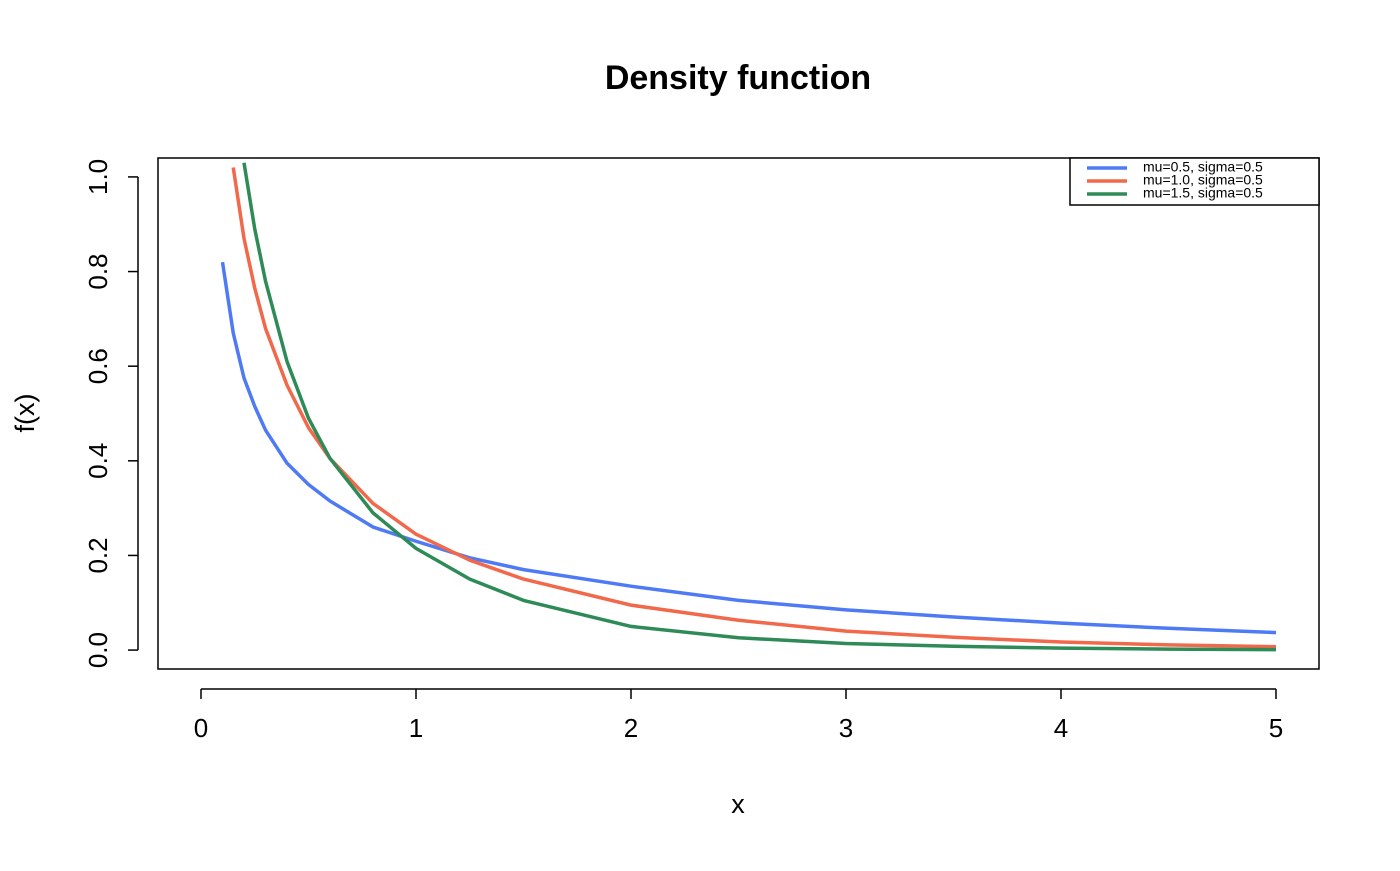 The image size is (1400, 871). I want to click on y-tick-label: 0.8, so click(98, 271).